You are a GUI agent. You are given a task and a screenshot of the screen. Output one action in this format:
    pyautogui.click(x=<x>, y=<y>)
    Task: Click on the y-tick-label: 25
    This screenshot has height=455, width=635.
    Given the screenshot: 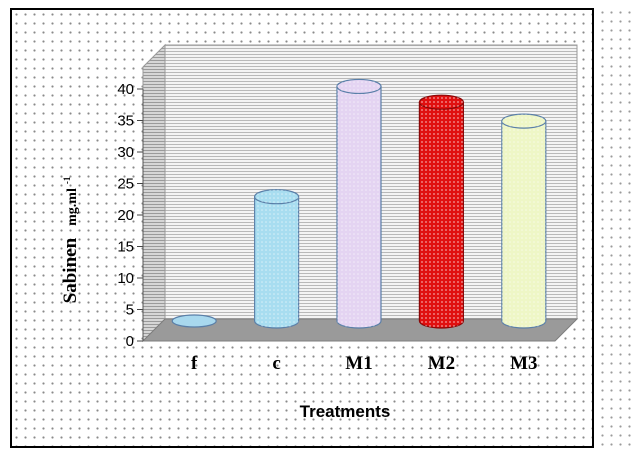 What is the action you would take?
    pyautogui.click(x=125, y=184)
    